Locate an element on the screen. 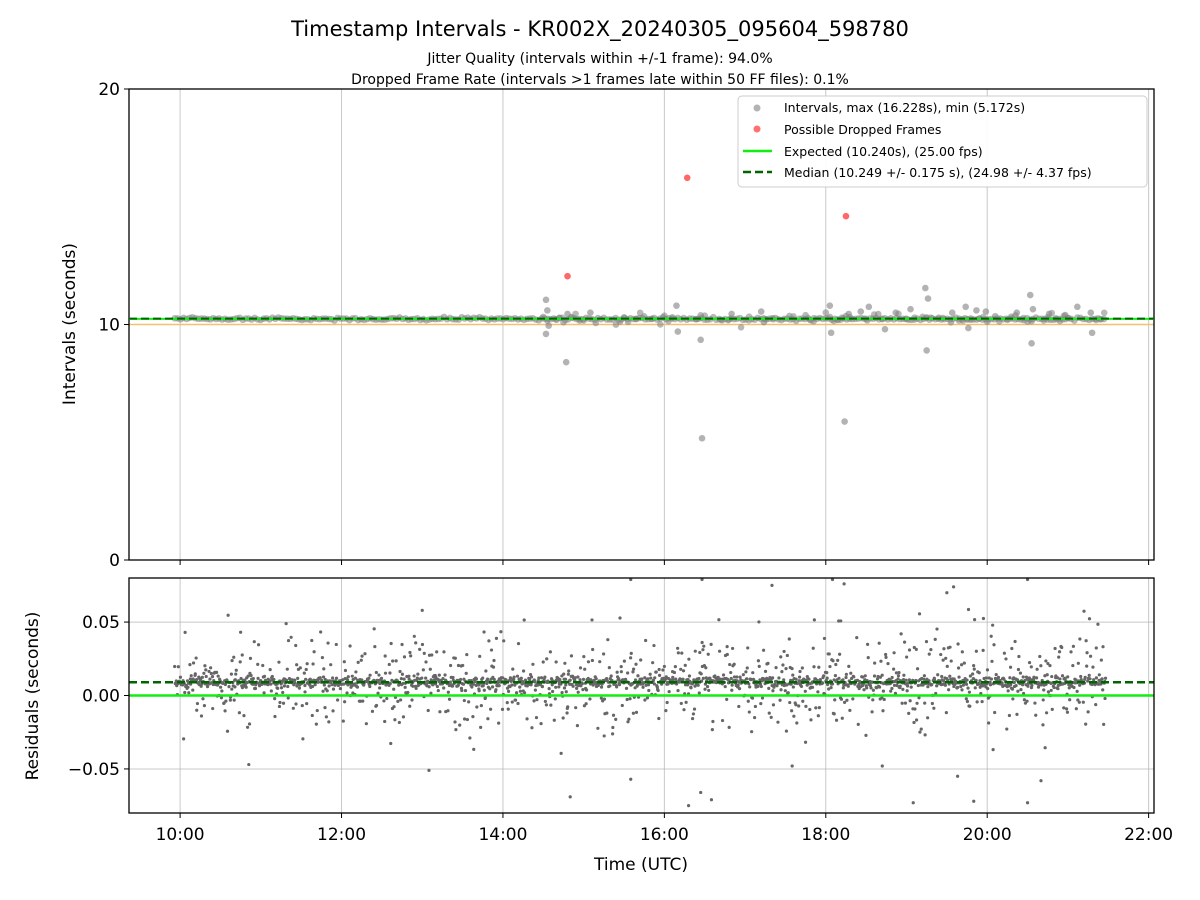  legend-expected-label: Expected (10.240s), (25.00 fps) is located at coordinates (883, 151).